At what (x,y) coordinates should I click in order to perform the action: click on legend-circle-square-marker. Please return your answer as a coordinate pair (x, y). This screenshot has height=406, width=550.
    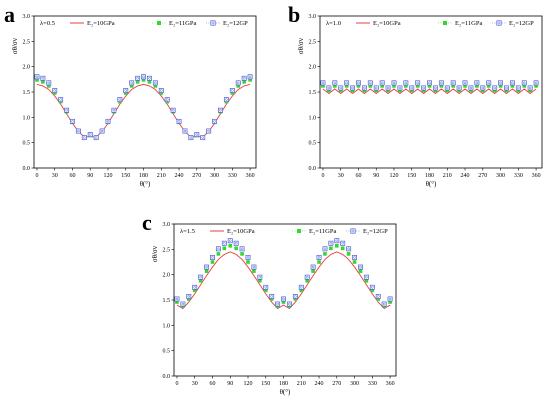
    Looking at the image, I should click on (213, 23).